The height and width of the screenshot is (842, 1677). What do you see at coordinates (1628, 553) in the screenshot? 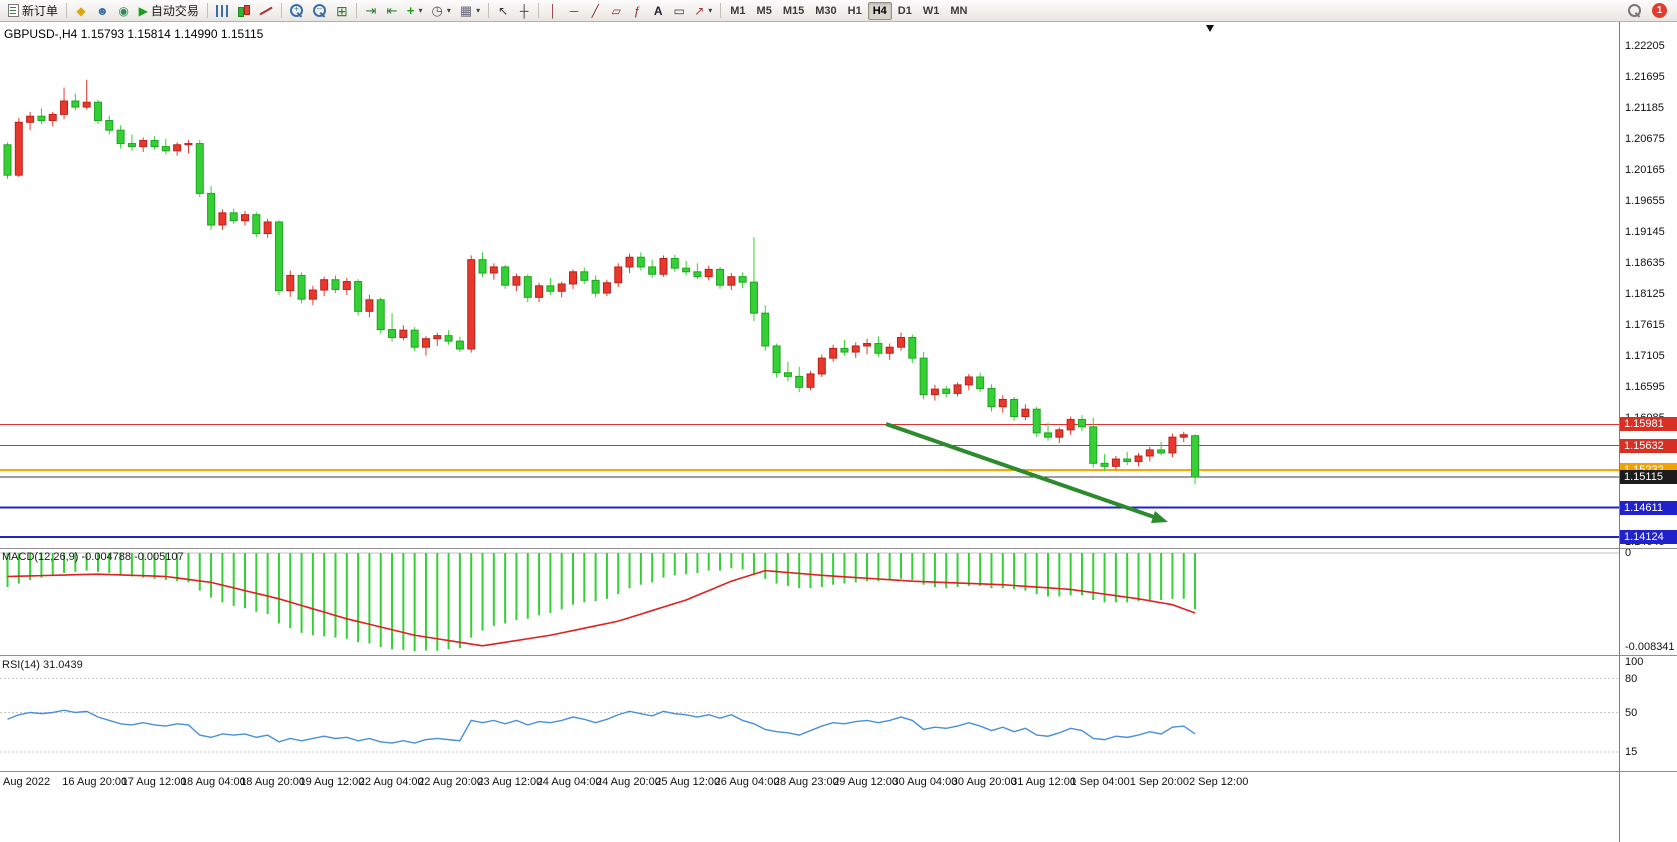
I see `macd-axis-label: 0` at bounding box center [1628, 553].